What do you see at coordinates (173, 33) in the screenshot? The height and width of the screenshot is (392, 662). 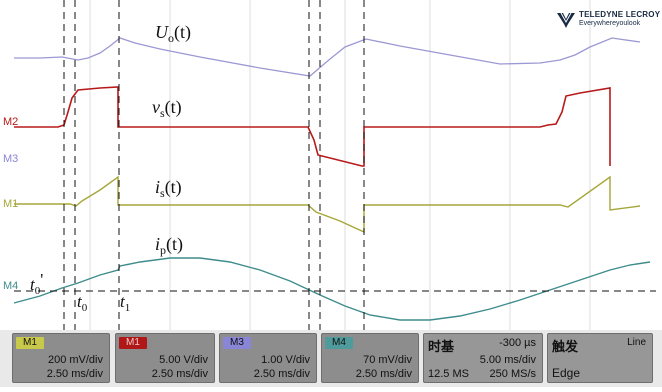 I see `uo-label: Uo(t)` at bounding box center [173, 33].